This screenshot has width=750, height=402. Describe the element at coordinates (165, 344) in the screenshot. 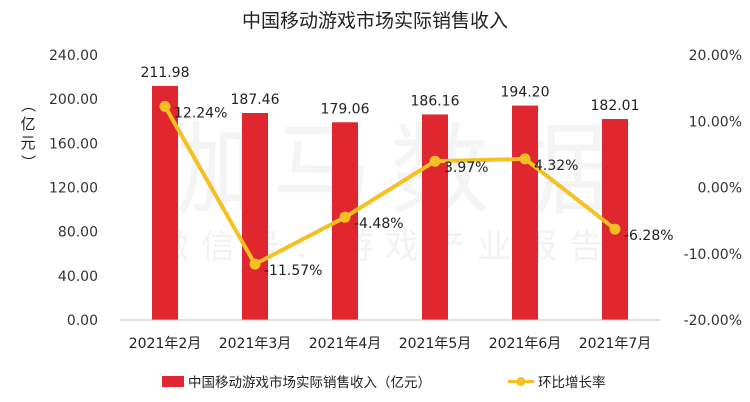

I see `x-tick-label: 2021年2月` at that location.